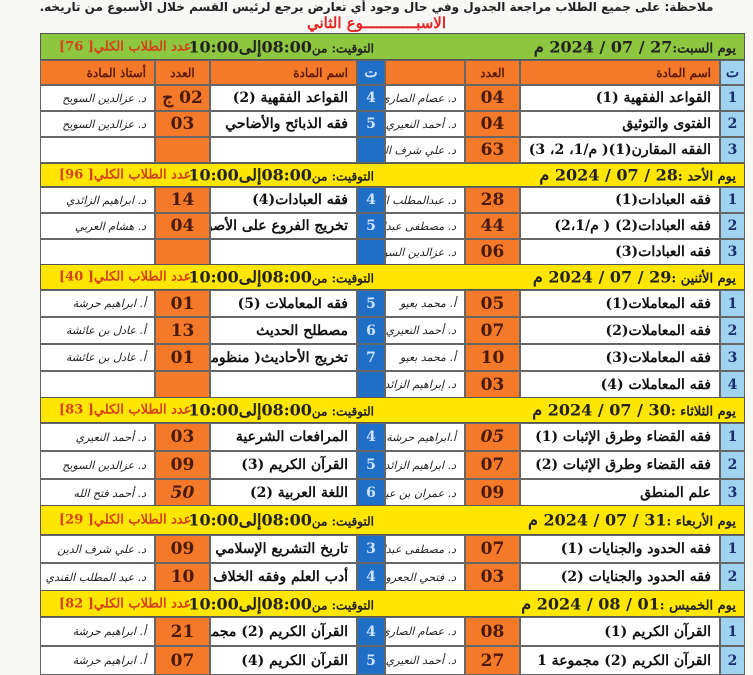  Describe the element at coordinates (283, 330) in the screenshot. I see `subject-name: مصطلح الحديث` at that location.